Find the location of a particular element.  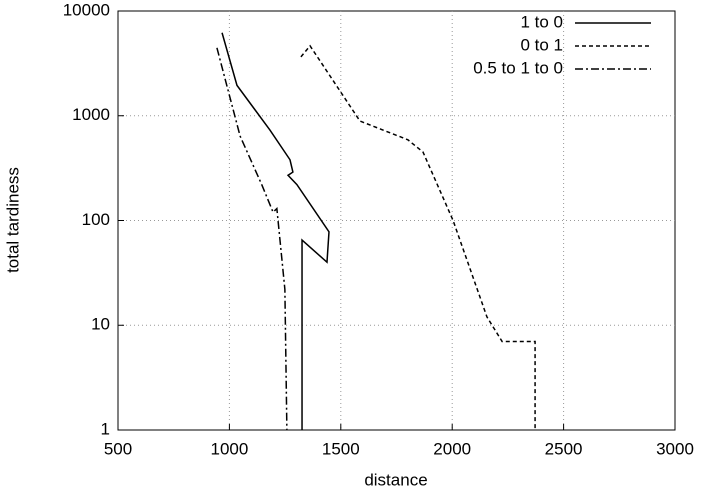

legend-label: 0.5 to 1 to 0 is located at coordinates (518, 67).